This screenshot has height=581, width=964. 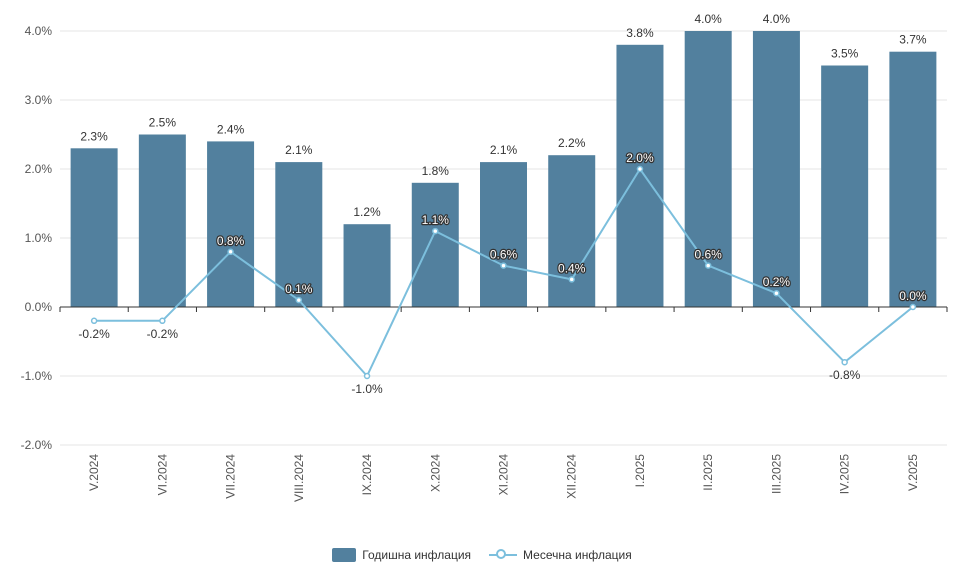 What do you see at coordinates (230, 252) in the screenshot?
I see `point-VII.2024` at bounding box center [230, 252].